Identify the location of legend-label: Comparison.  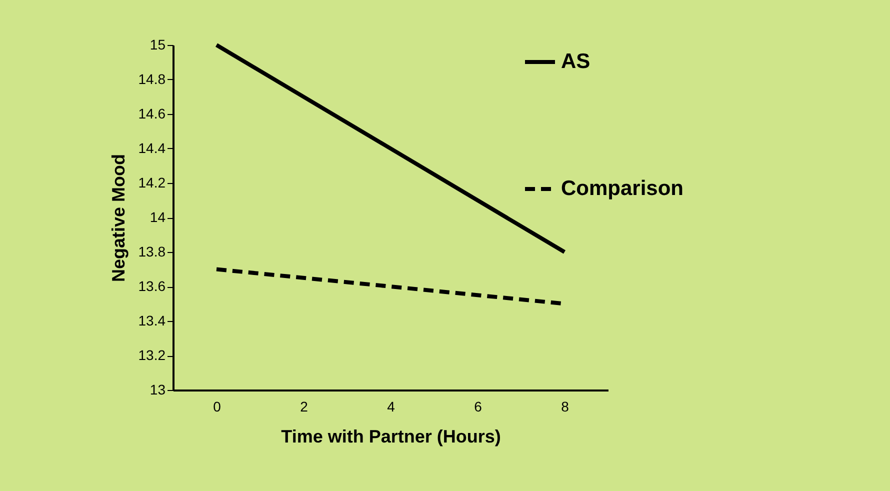
(622, 188).